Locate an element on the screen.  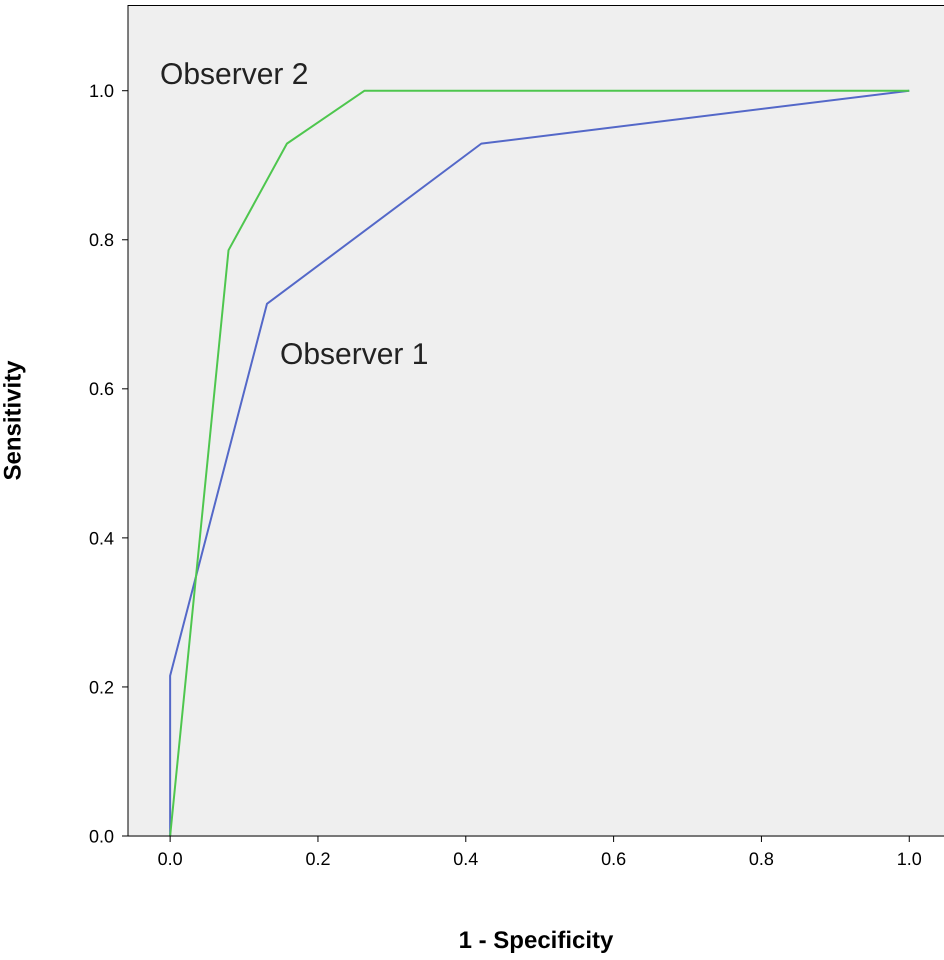
x-tick-label: 0.4 is located at coordinates (465, 858).